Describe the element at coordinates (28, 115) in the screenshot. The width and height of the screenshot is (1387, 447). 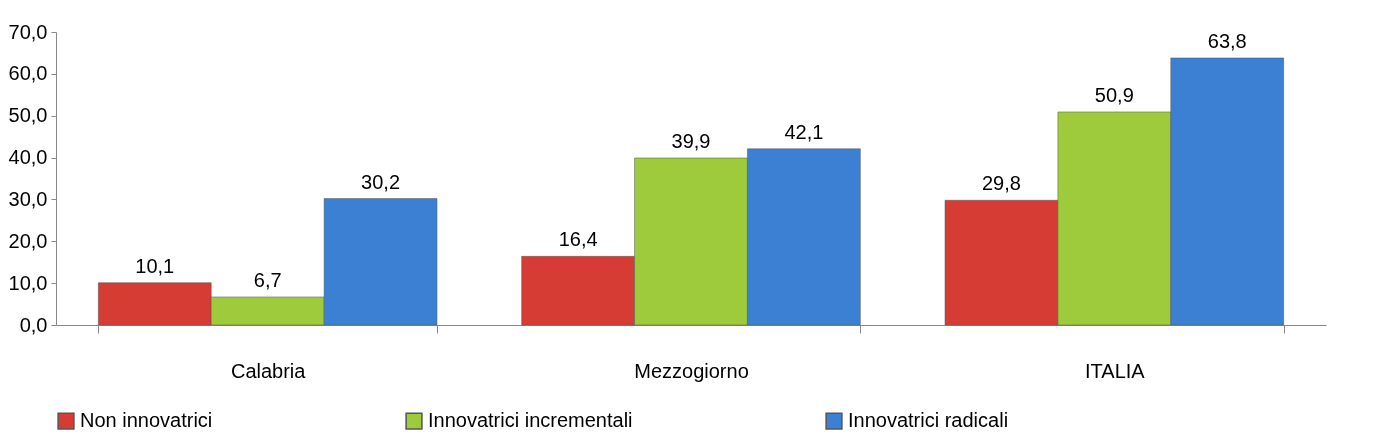
I see `y-tick-label: 50,0` at that location.